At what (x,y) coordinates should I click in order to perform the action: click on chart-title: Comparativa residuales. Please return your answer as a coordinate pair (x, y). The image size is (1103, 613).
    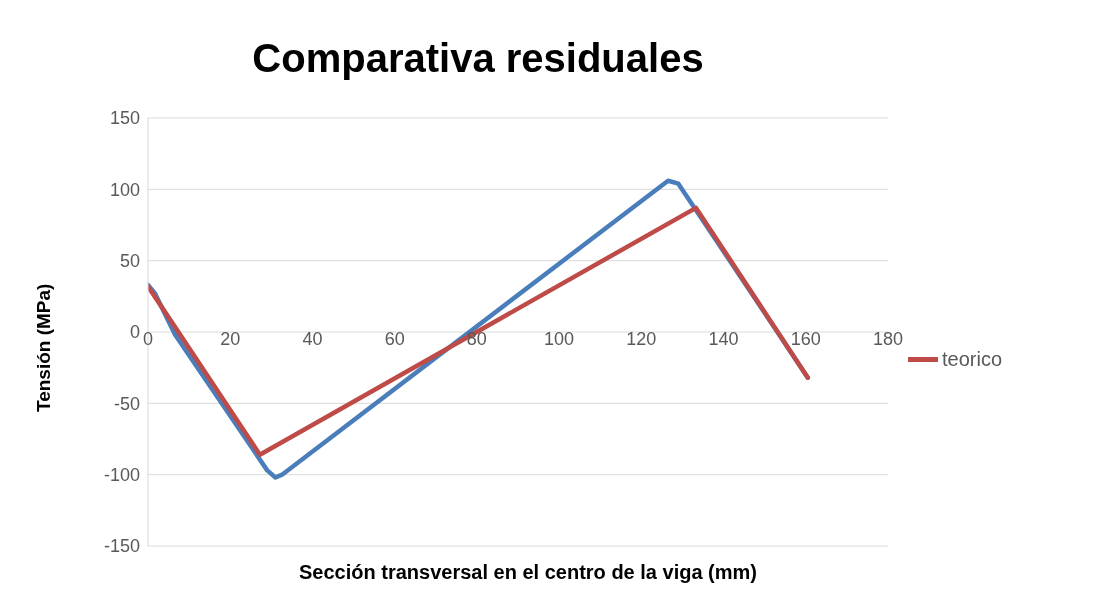
    Looking at the image, I should click on (478, 58).